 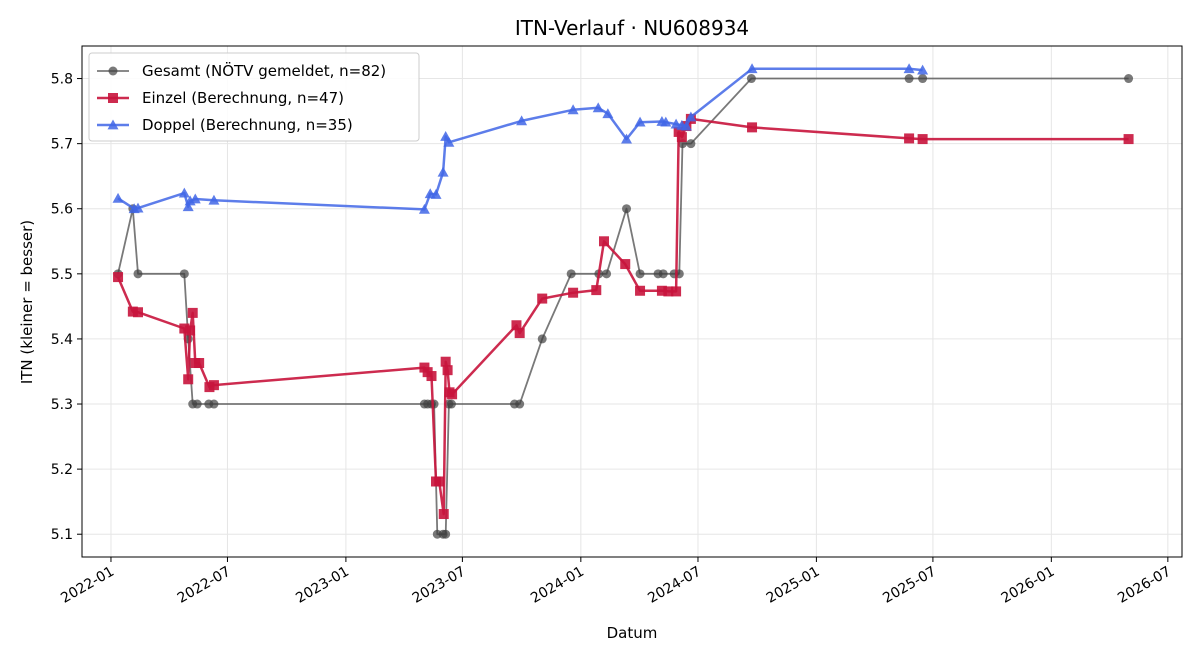 What do you see at coordinates (62, 210) in the screenshot?
I see `y-tick-label: 5.6` at bounding box center [62, 210].